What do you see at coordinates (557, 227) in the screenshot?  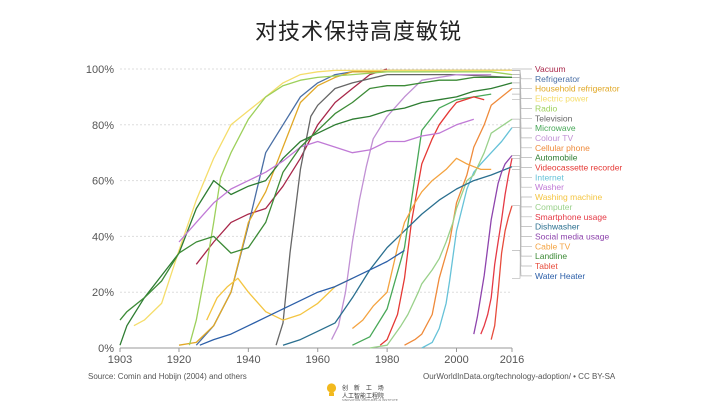 I see `legend-label: Dishwasher` at bounding box center [557, 227].